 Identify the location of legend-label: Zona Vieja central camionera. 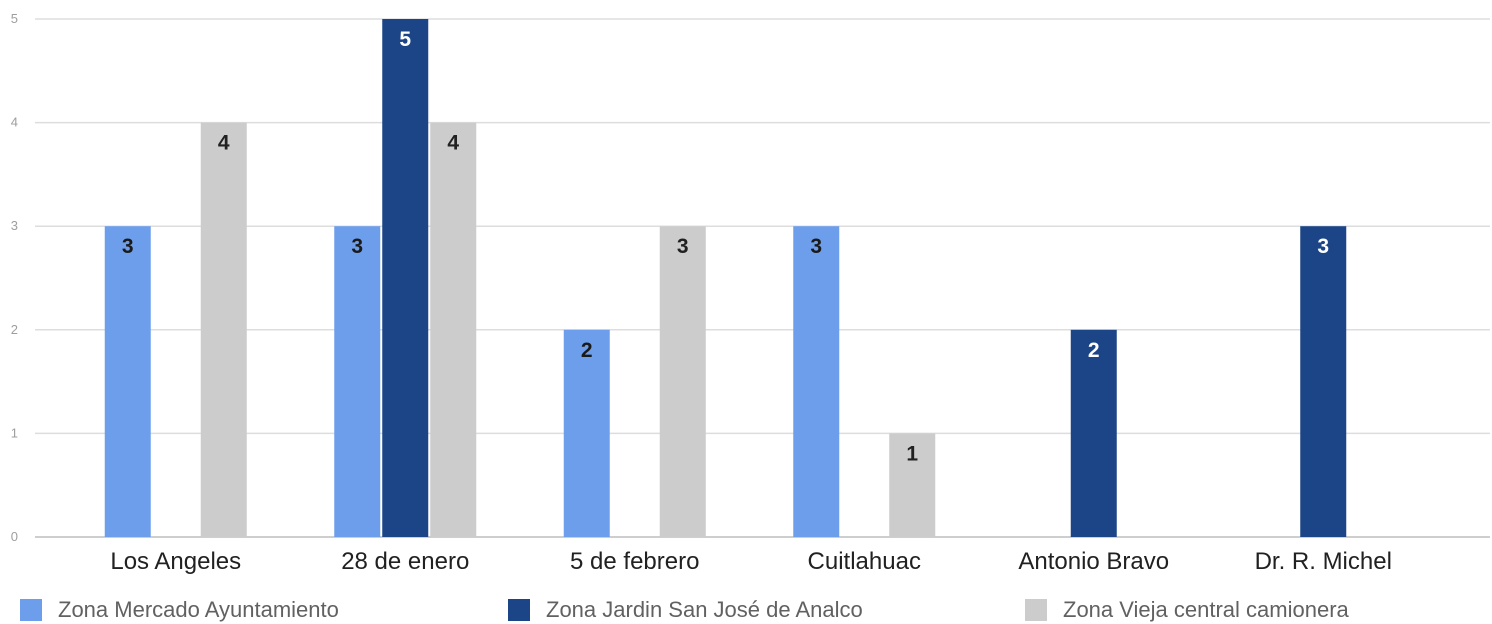
(1206, 609).